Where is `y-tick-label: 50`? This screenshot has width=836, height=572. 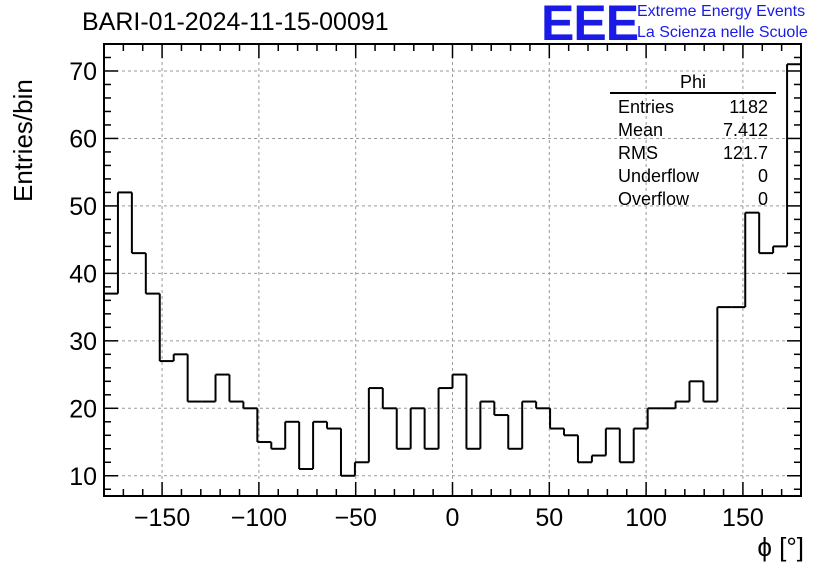
y-tick-label: 50 is located at coordinates (83, 207).